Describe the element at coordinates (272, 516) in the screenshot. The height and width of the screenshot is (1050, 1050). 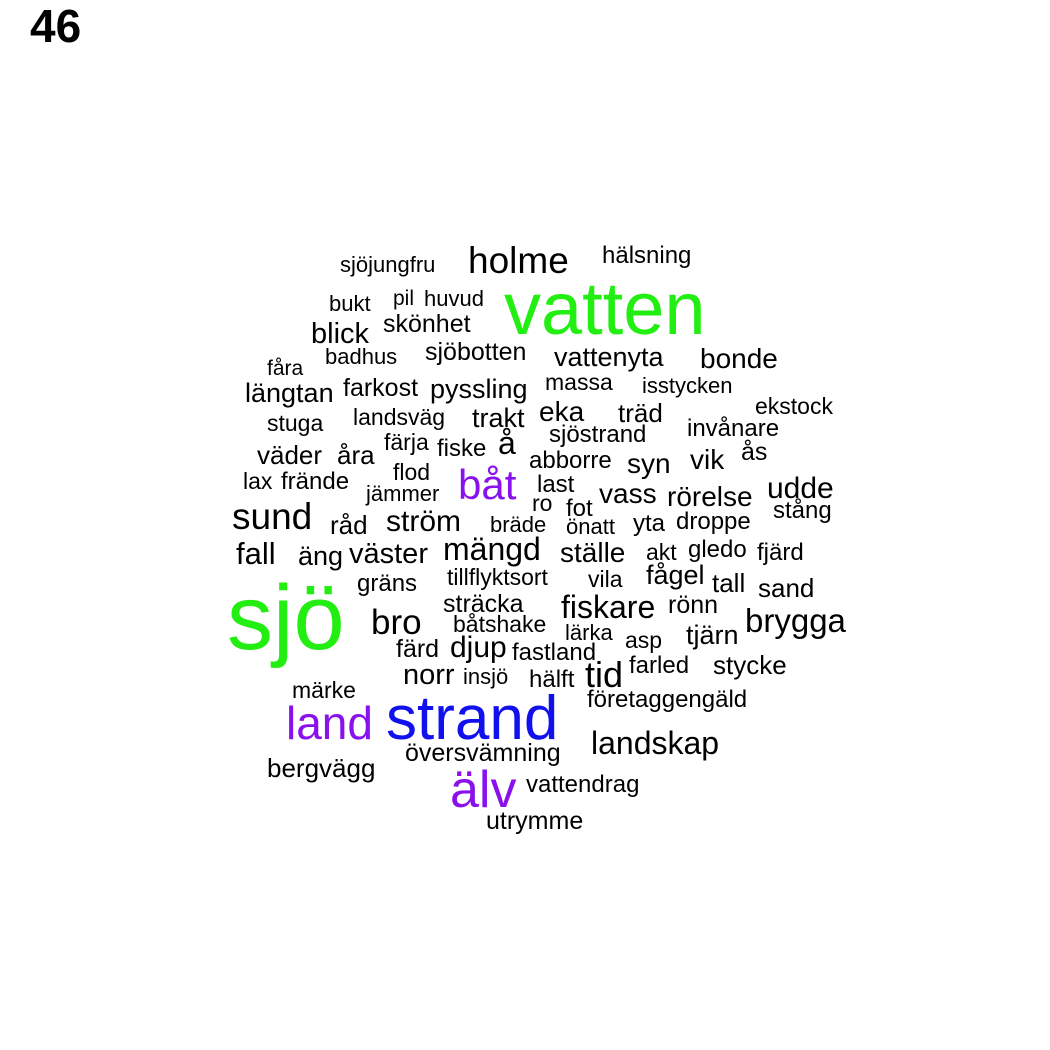
I see `word-sund: sund` at that location.